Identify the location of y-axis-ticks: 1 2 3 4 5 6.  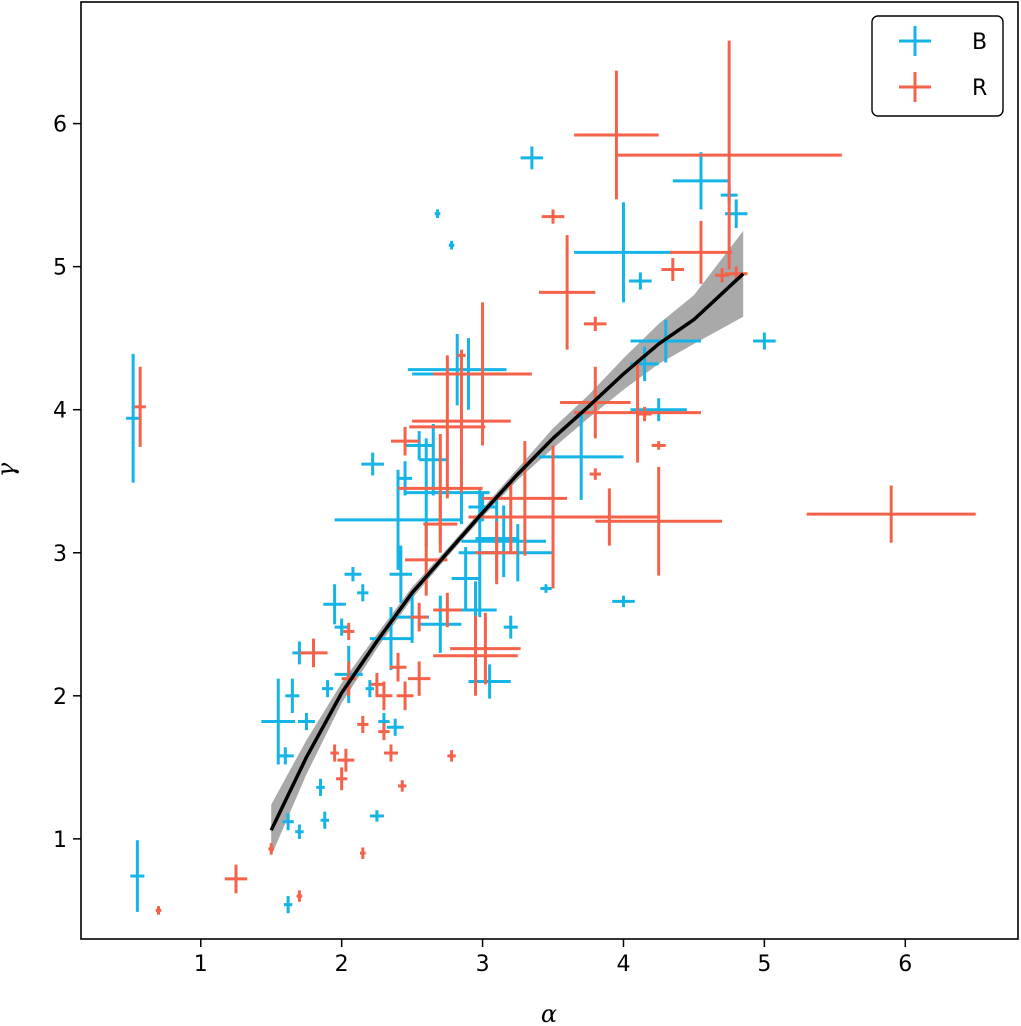
(67, 483).